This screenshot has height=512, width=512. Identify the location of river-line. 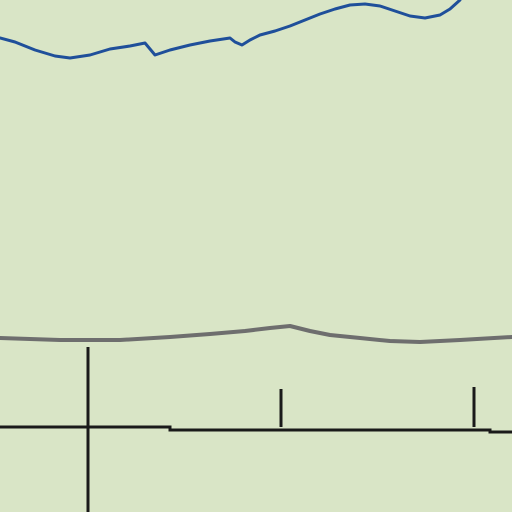
(231, 30).